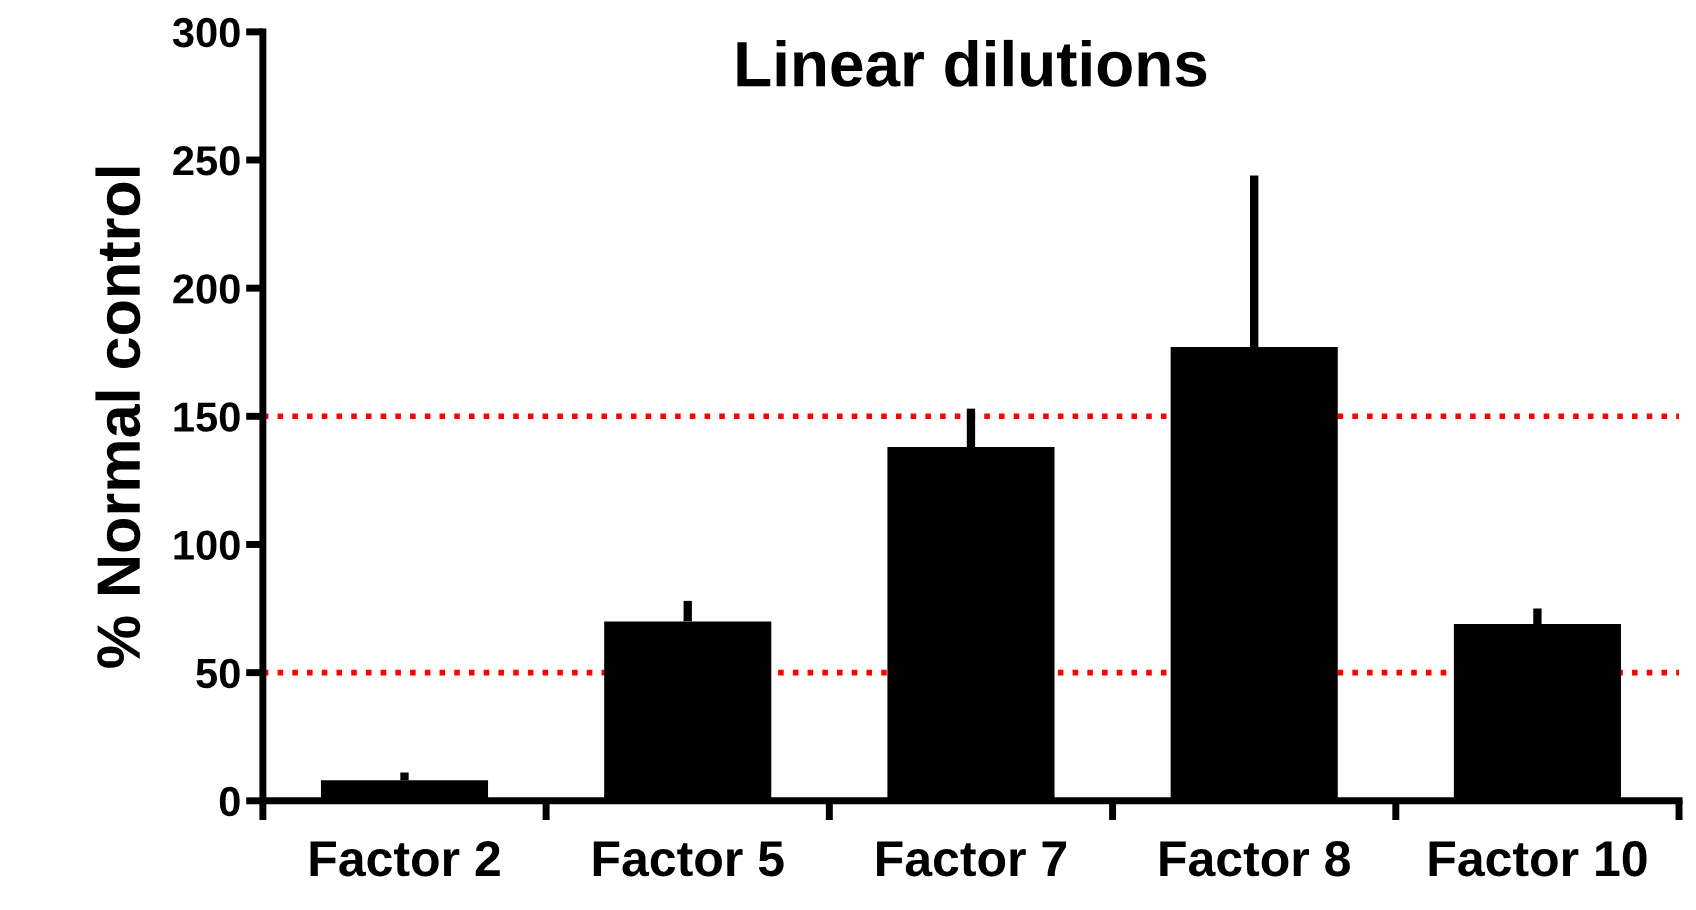 The width and height of the screenshot is (1696, 910). Describe the element at coordinates (218, 673) in the screenshot. I see `y-tick-label: 50` at that location.